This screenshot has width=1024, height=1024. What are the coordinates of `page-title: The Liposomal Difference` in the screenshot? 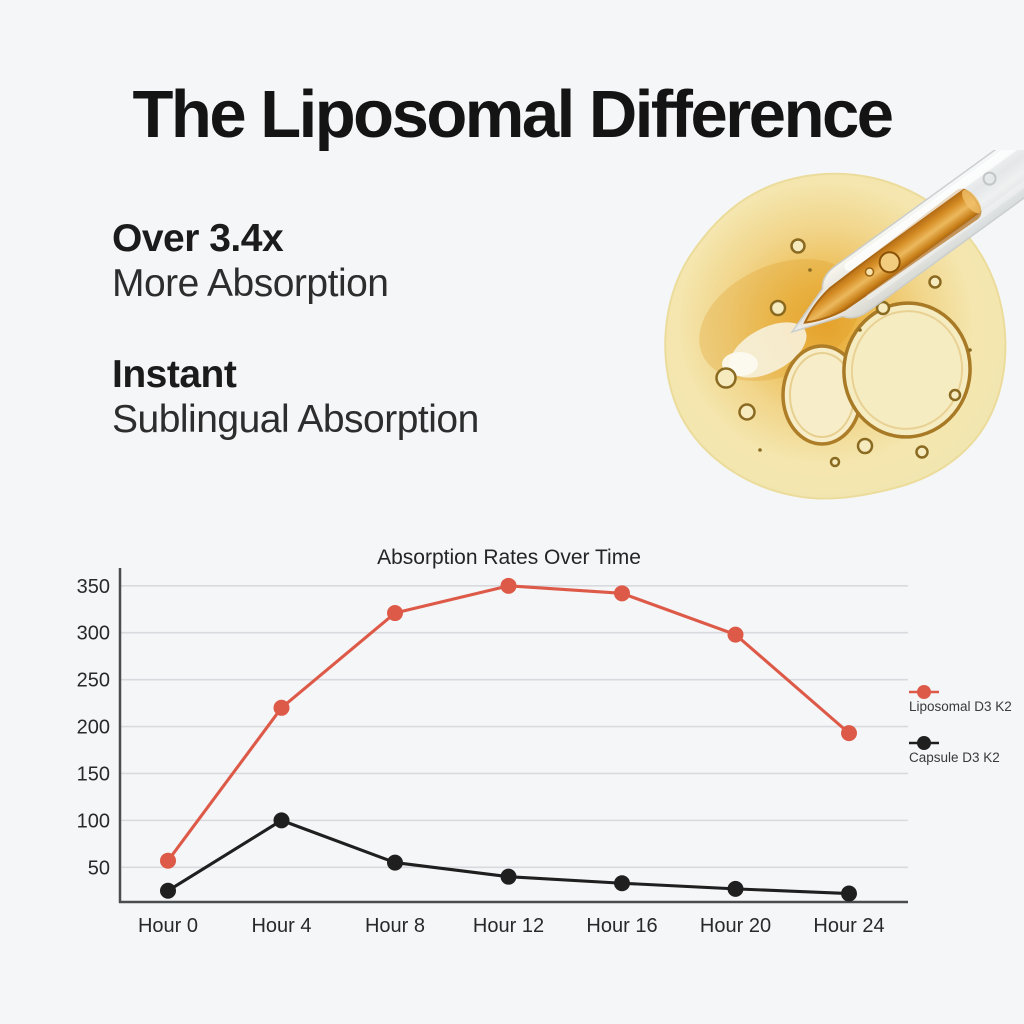 It's located at (513, 114).